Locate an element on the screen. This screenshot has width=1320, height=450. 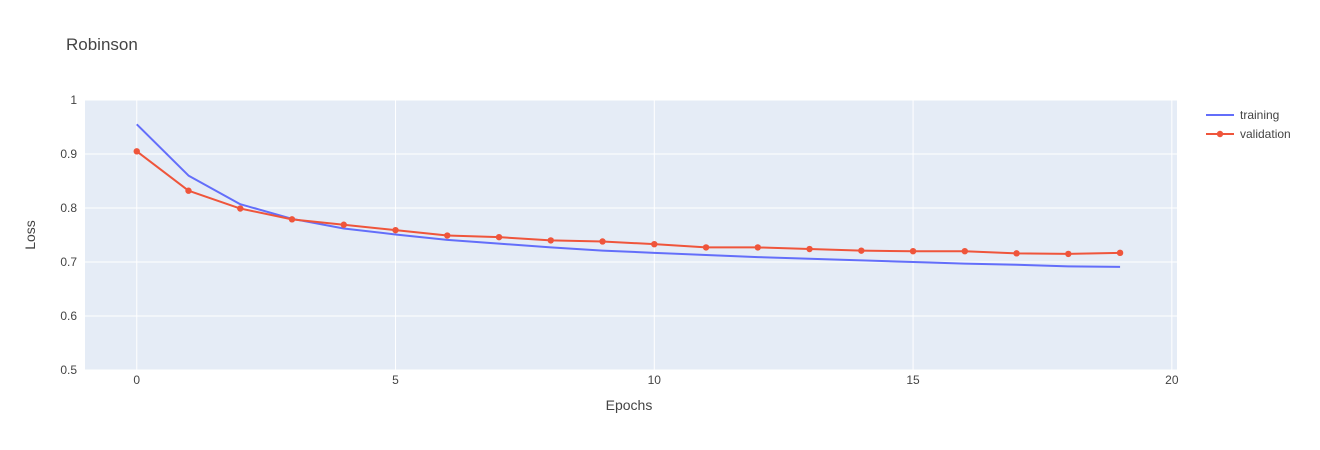
x-axis-title: Epochs is located at coordinates (629, 405).